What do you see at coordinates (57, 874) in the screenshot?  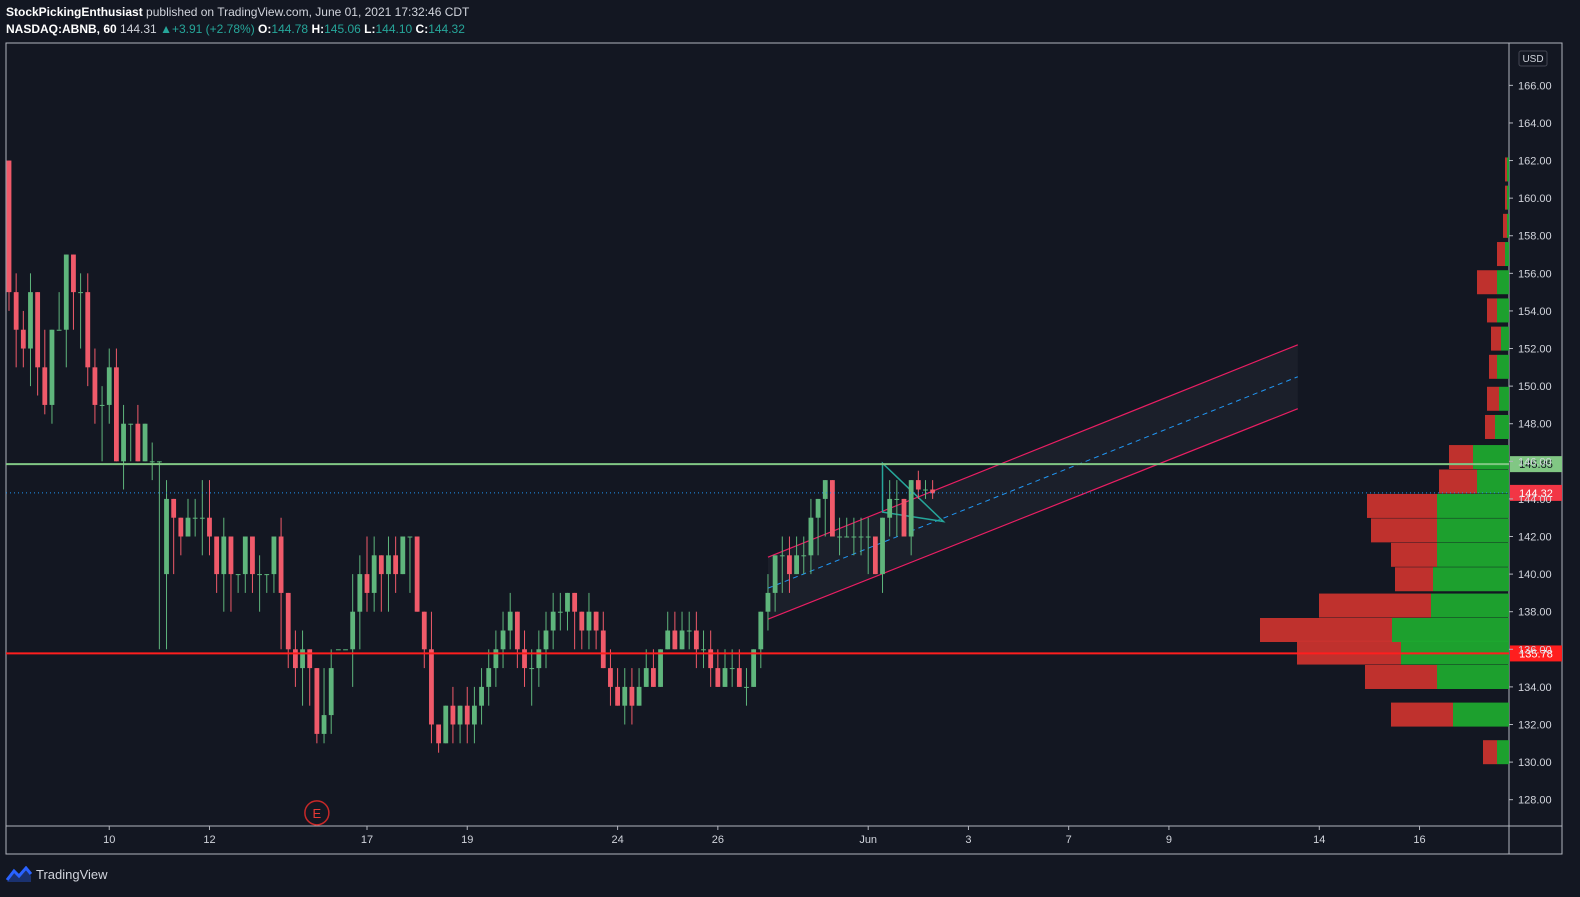 I see `footer-brand: TradingView` at bounding box center [57, 874].